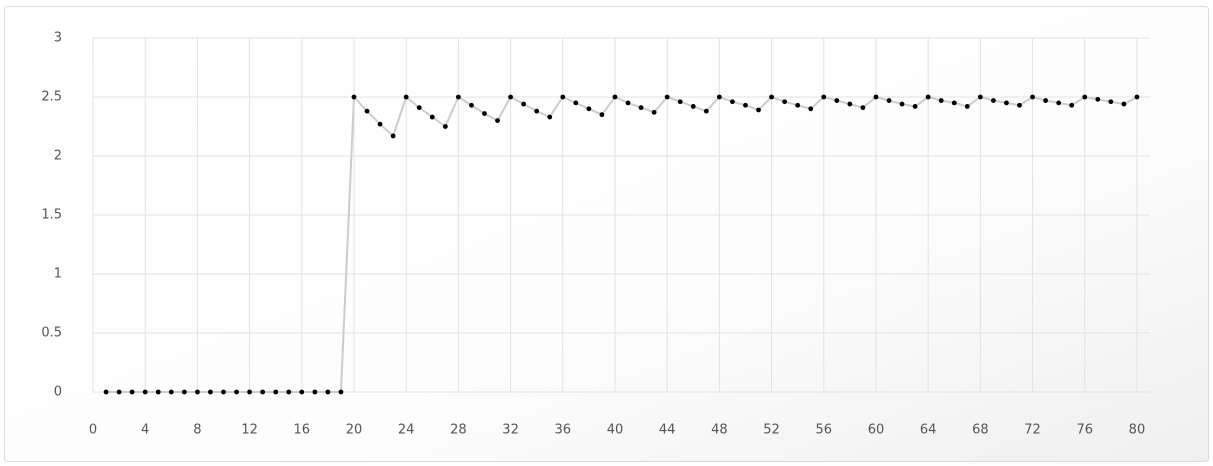 The height and width of the screenshot is (466, 1213). Describe the element at coordinates (302, 430) in the screenshot. I see `x-tick-label: 16` at that location.